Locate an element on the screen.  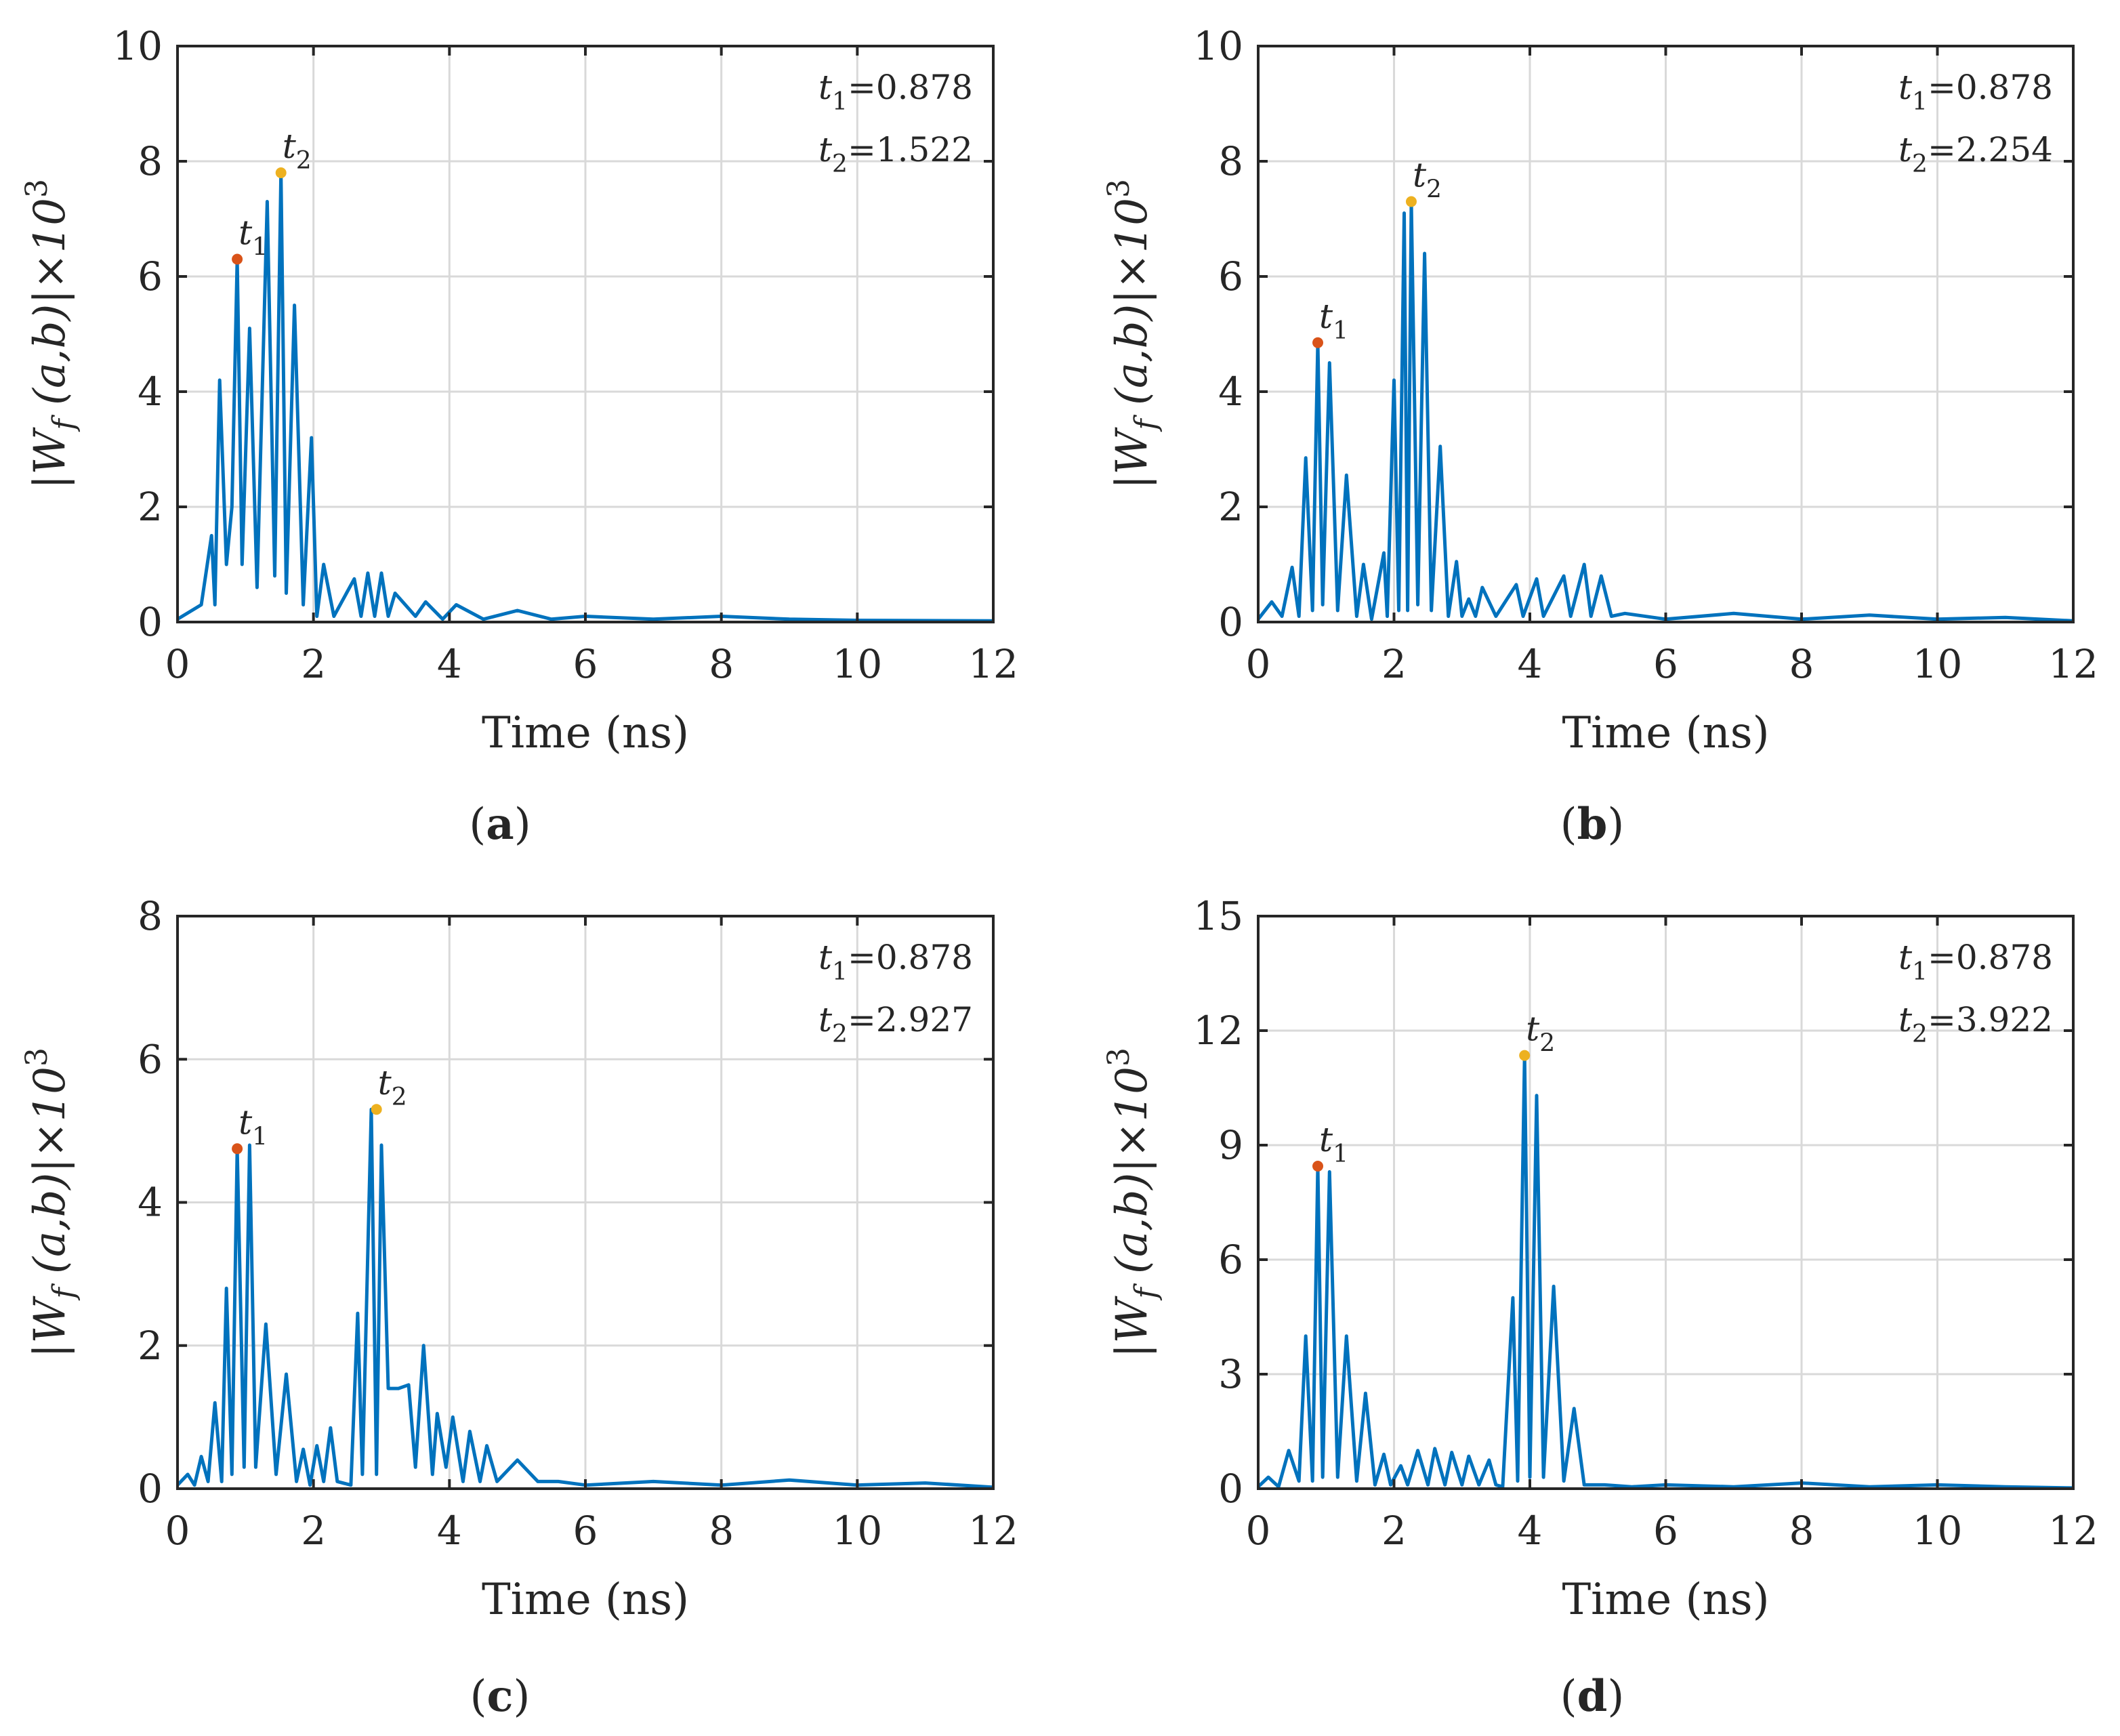
panel-label: (d) is located at coordinates (1592, 1696).